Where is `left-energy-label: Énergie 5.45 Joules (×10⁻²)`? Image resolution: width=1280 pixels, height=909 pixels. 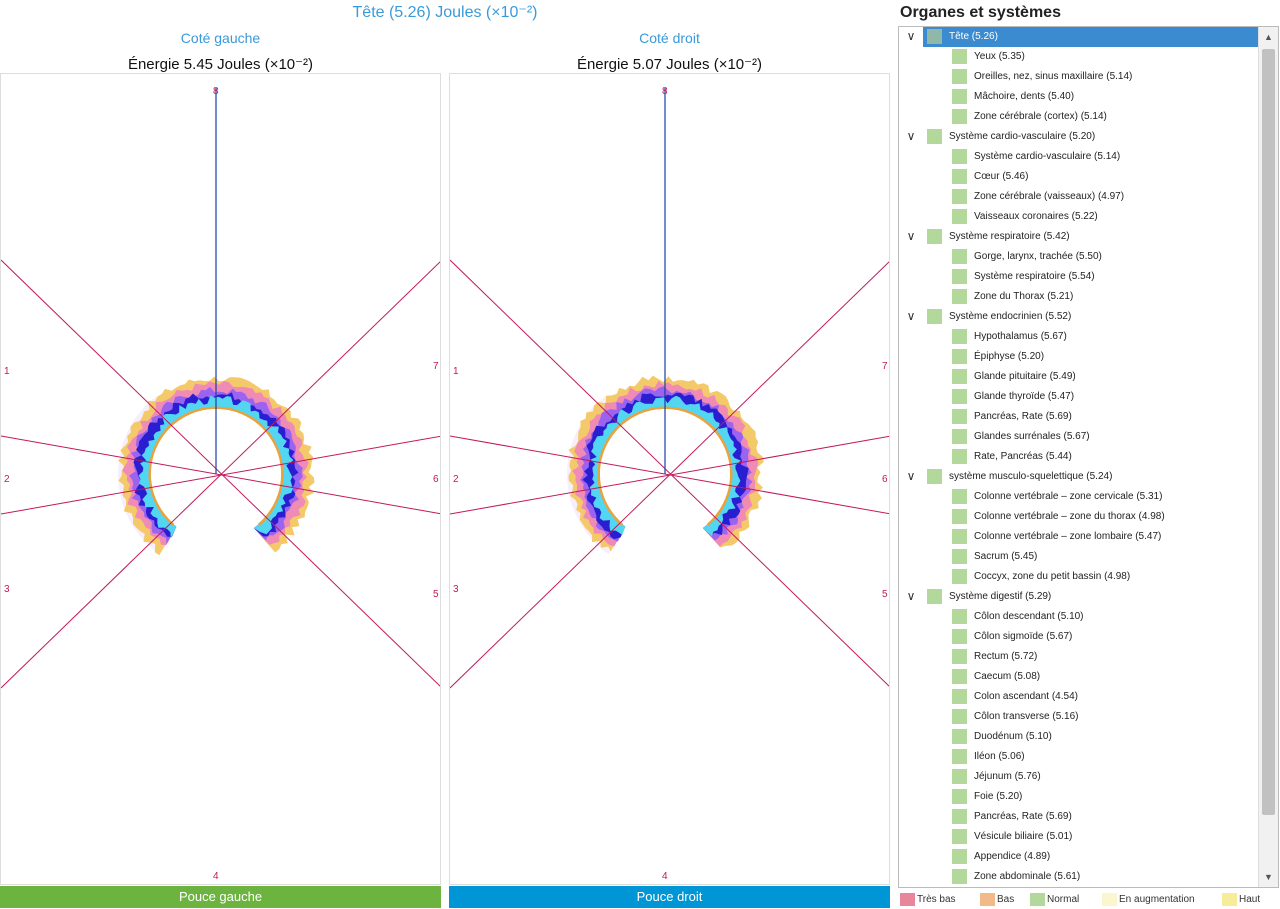
left-energy-label: Énergie 5.45 Joules (×10⁻²) is located at coordinates (220, 64).